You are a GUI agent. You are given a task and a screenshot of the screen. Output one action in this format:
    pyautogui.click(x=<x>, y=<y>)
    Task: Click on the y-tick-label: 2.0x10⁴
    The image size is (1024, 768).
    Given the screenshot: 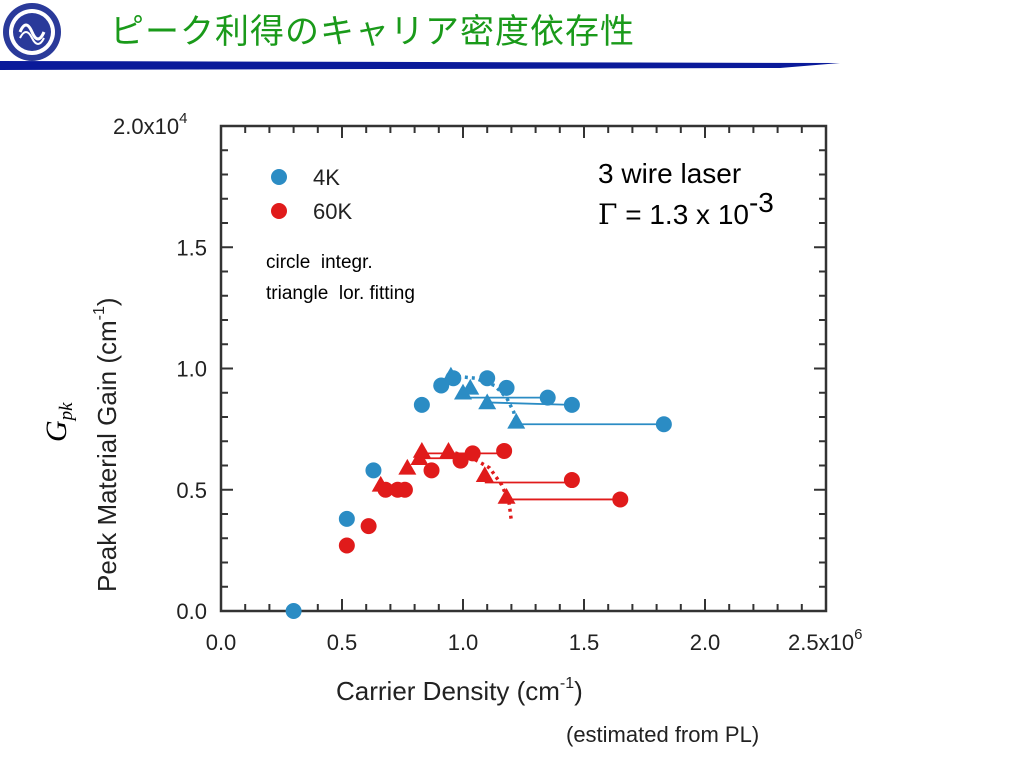 What is the action you would take?
    pyautogui.click(x=150, y=124)
    